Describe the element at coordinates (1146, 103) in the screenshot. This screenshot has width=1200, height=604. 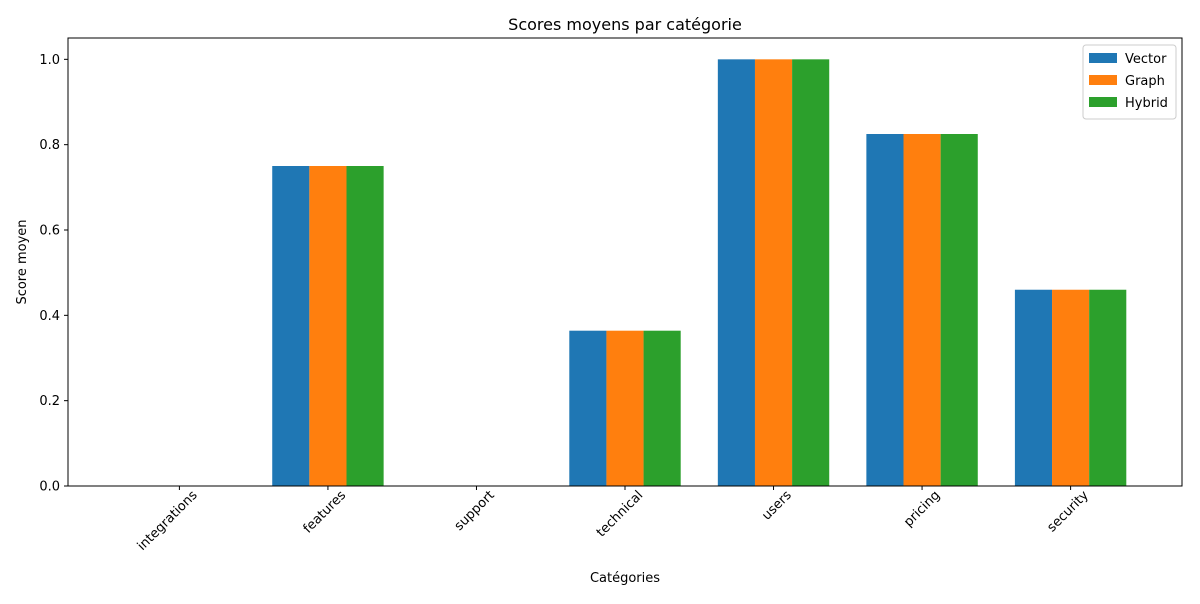
I see `legend-label-hybrid: Hybrid` at that location.